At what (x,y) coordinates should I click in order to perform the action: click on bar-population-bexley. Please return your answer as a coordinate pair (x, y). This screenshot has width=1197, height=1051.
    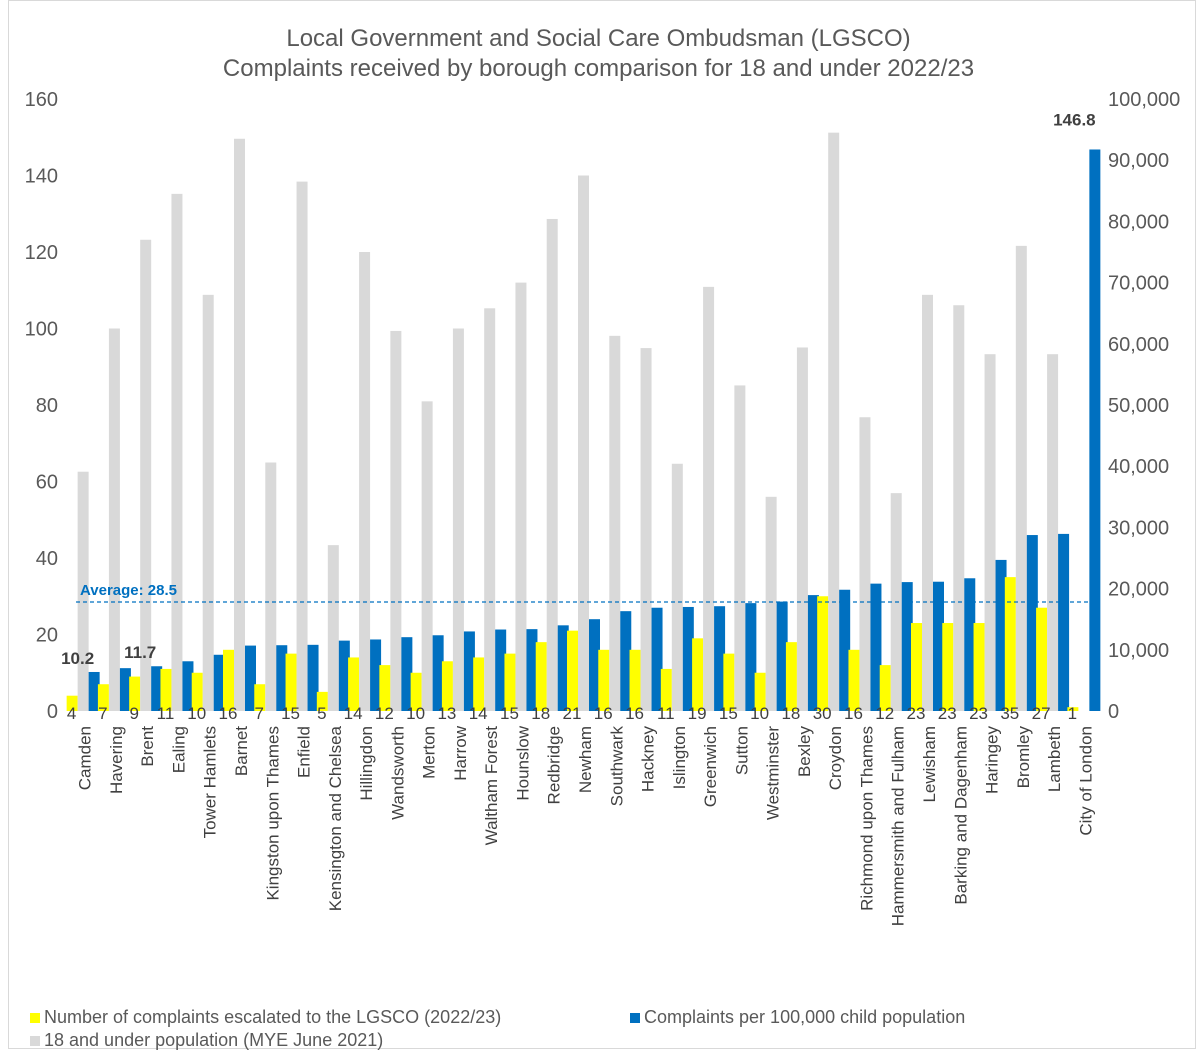
    Looking at the image, I should click on (802, 529).